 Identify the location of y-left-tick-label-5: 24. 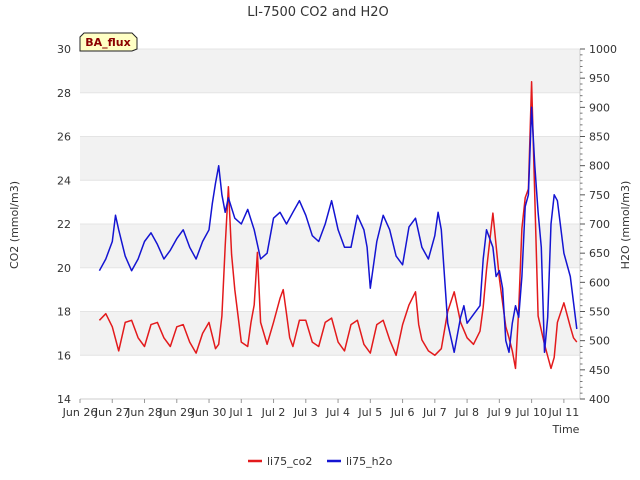
(64, 180).